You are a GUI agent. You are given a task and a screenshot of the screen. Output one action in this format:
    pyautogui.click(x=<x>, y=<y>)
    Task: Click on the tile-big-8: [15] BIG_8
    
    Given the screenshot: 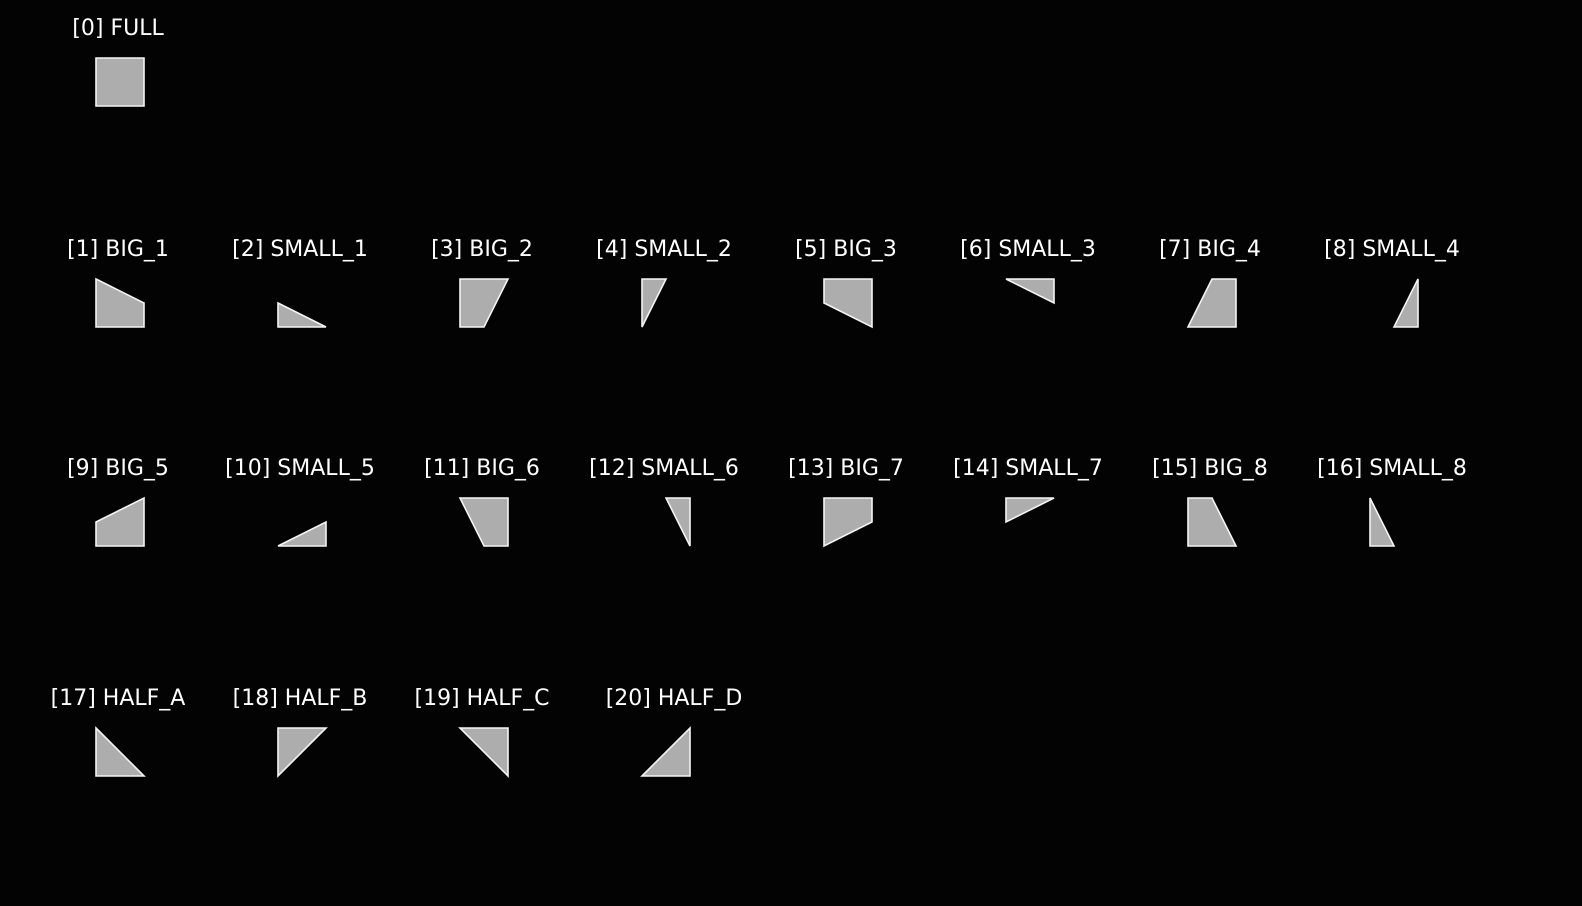 What is the action you would take?
    pyautogui.click(x=1210, y=516)
    